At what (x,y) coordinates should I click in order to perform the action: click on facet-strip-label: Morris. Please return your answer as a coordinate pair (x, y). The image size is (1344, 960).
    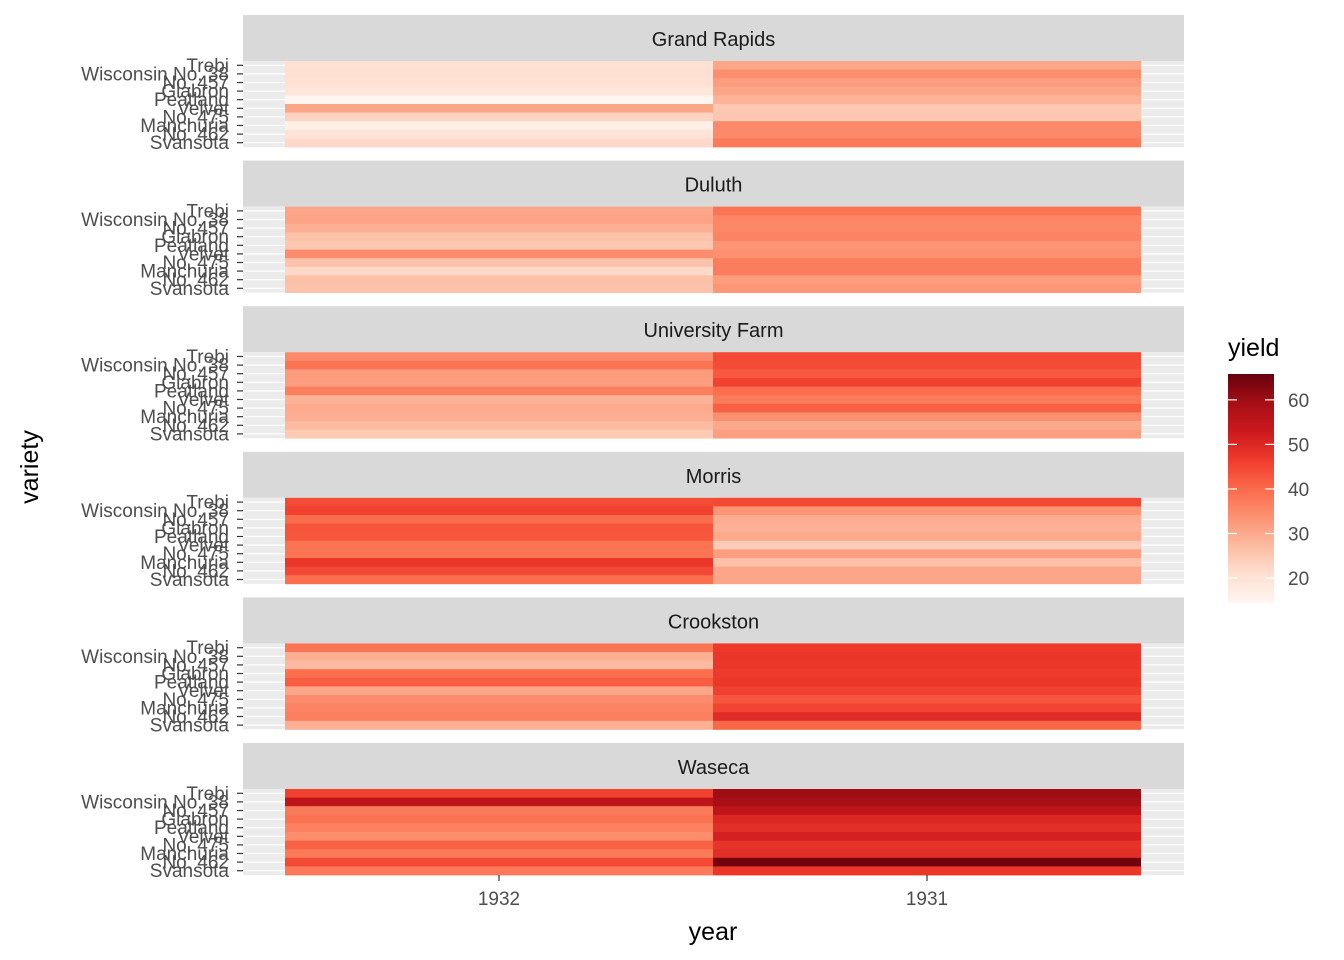
    Looking at the image, I should click on (714, 477).